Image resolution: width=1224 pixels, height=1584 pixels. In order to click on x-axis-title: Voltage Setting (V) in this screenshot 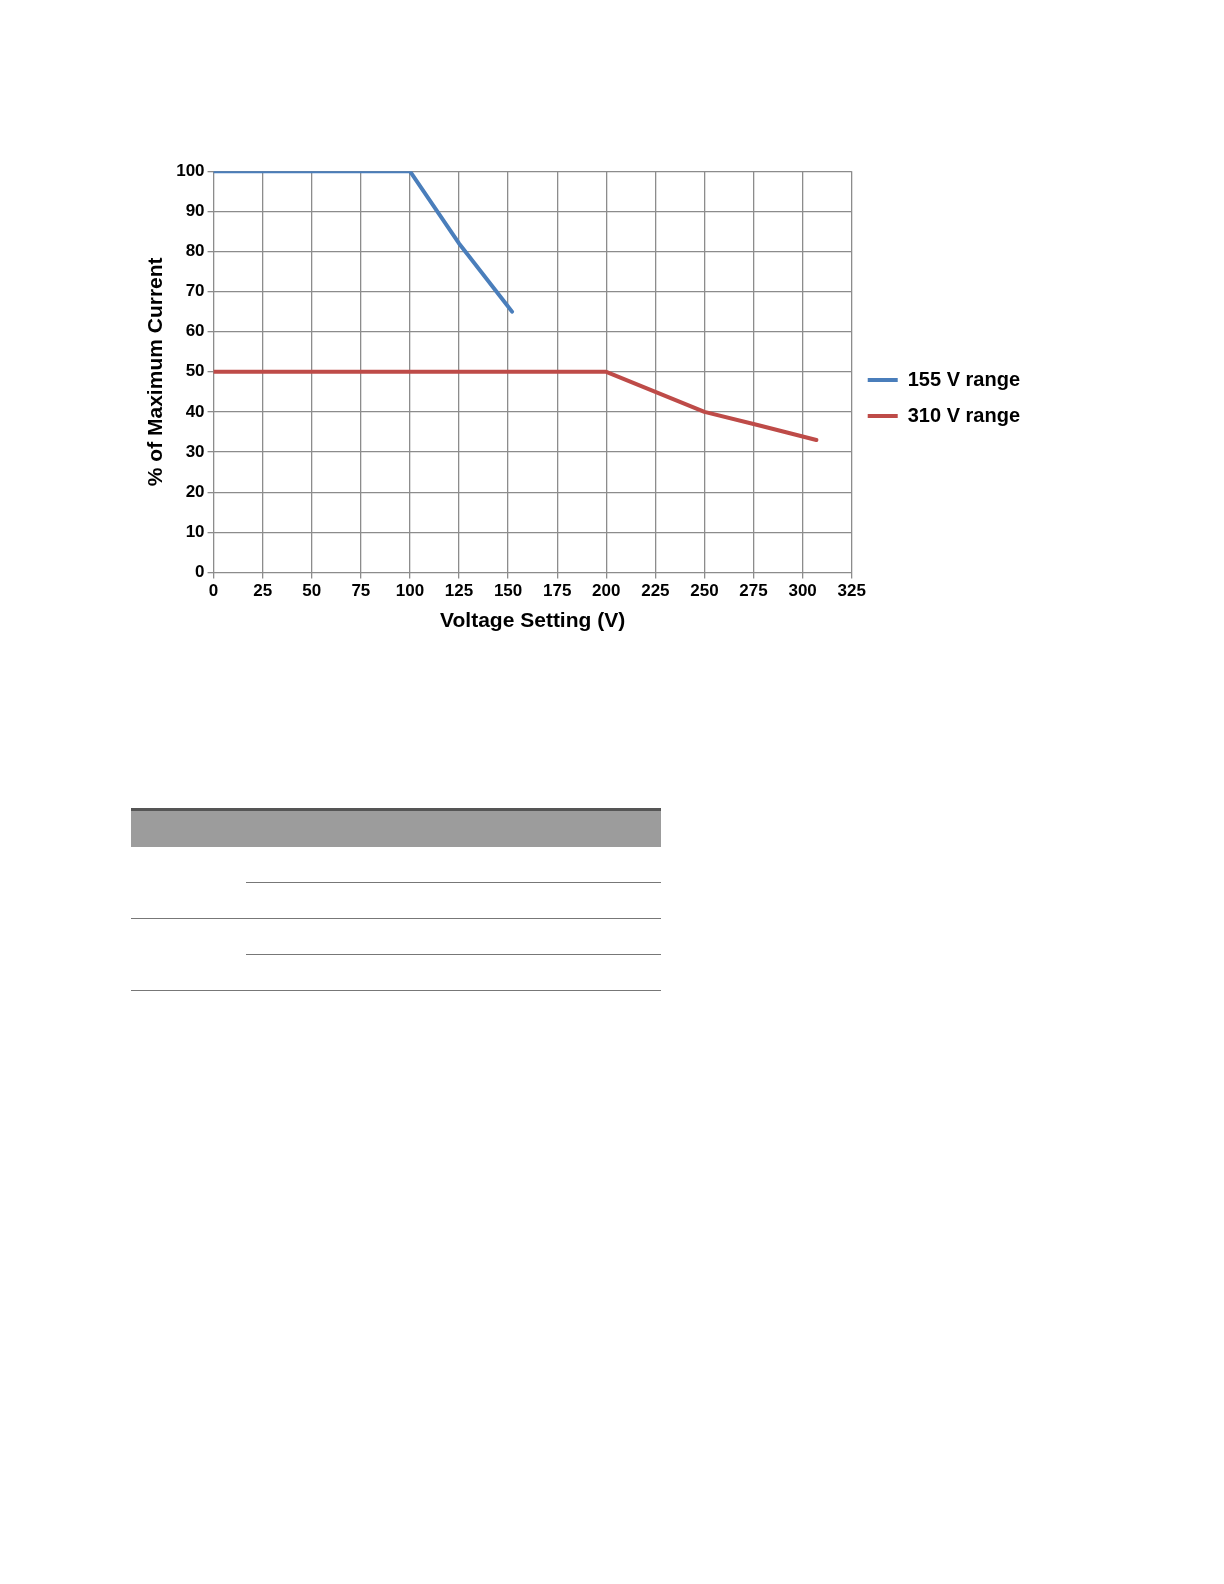, I will do `click(533, 620)`.